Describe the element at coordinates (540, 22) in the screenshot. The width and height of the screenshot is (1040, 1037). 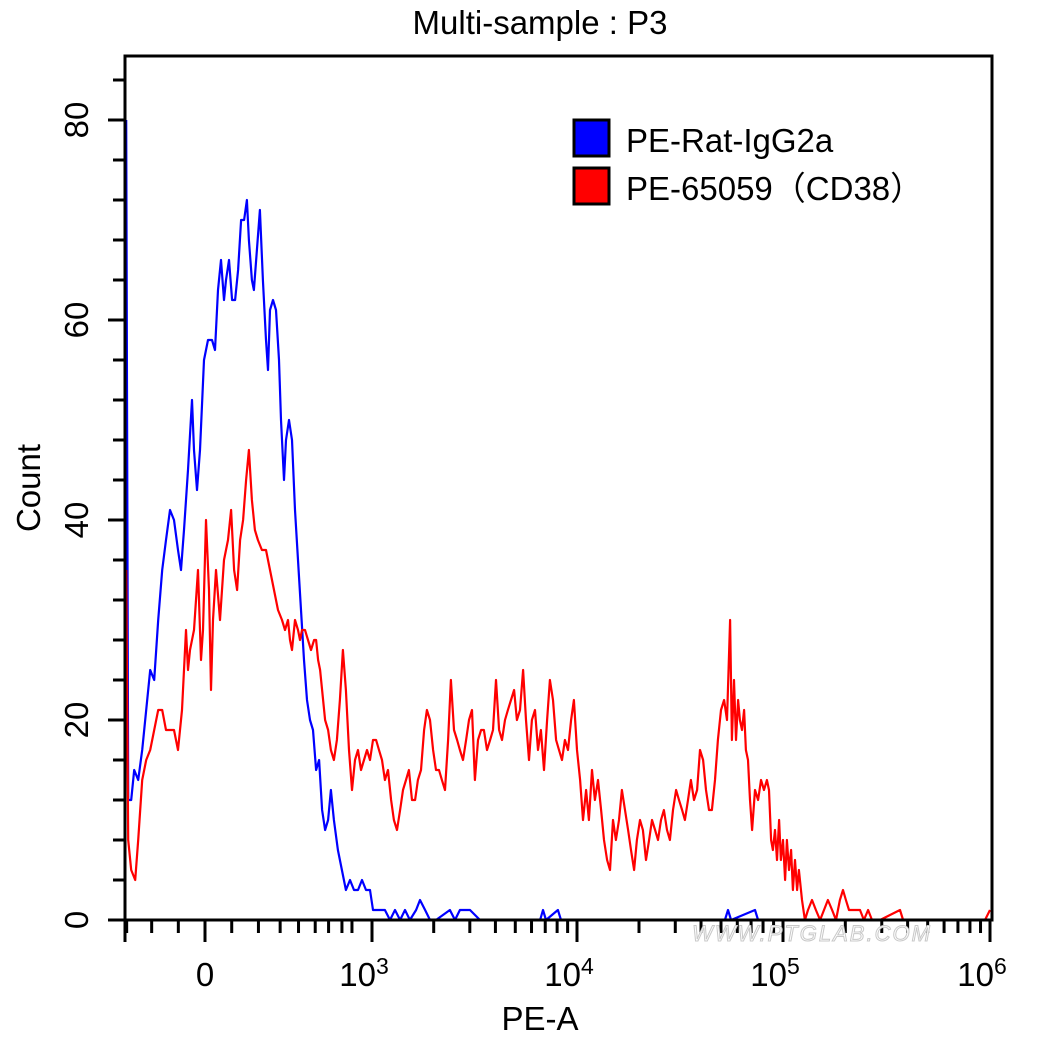
I see `chart-title: Multi-sample : P3` at that location.